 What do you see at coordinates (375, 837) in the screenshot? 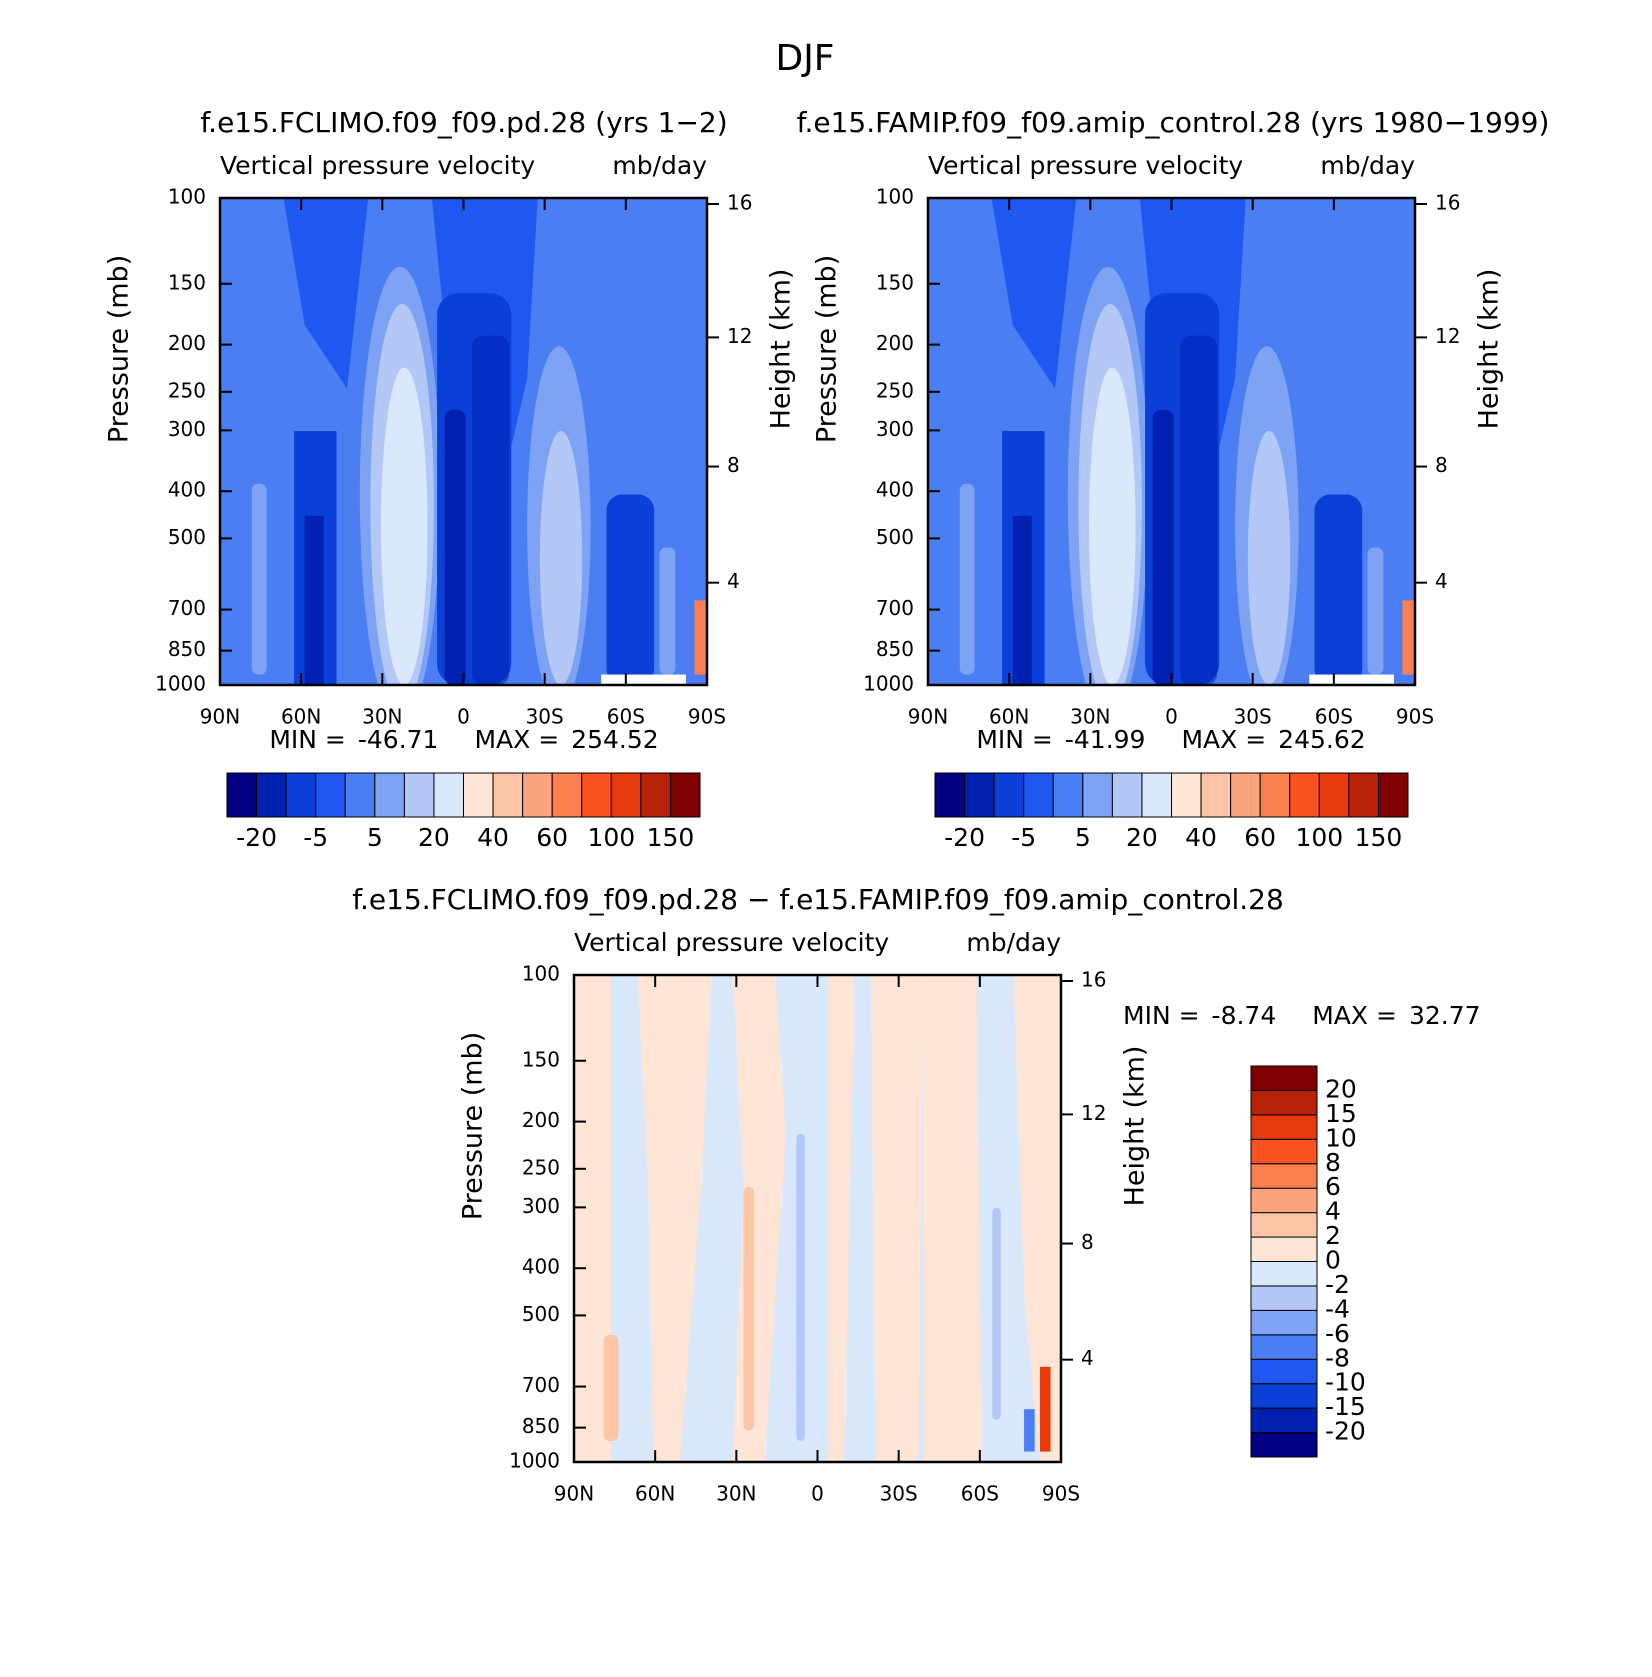
I see `colorbar-label: 5` at bounding box center [375, 837].